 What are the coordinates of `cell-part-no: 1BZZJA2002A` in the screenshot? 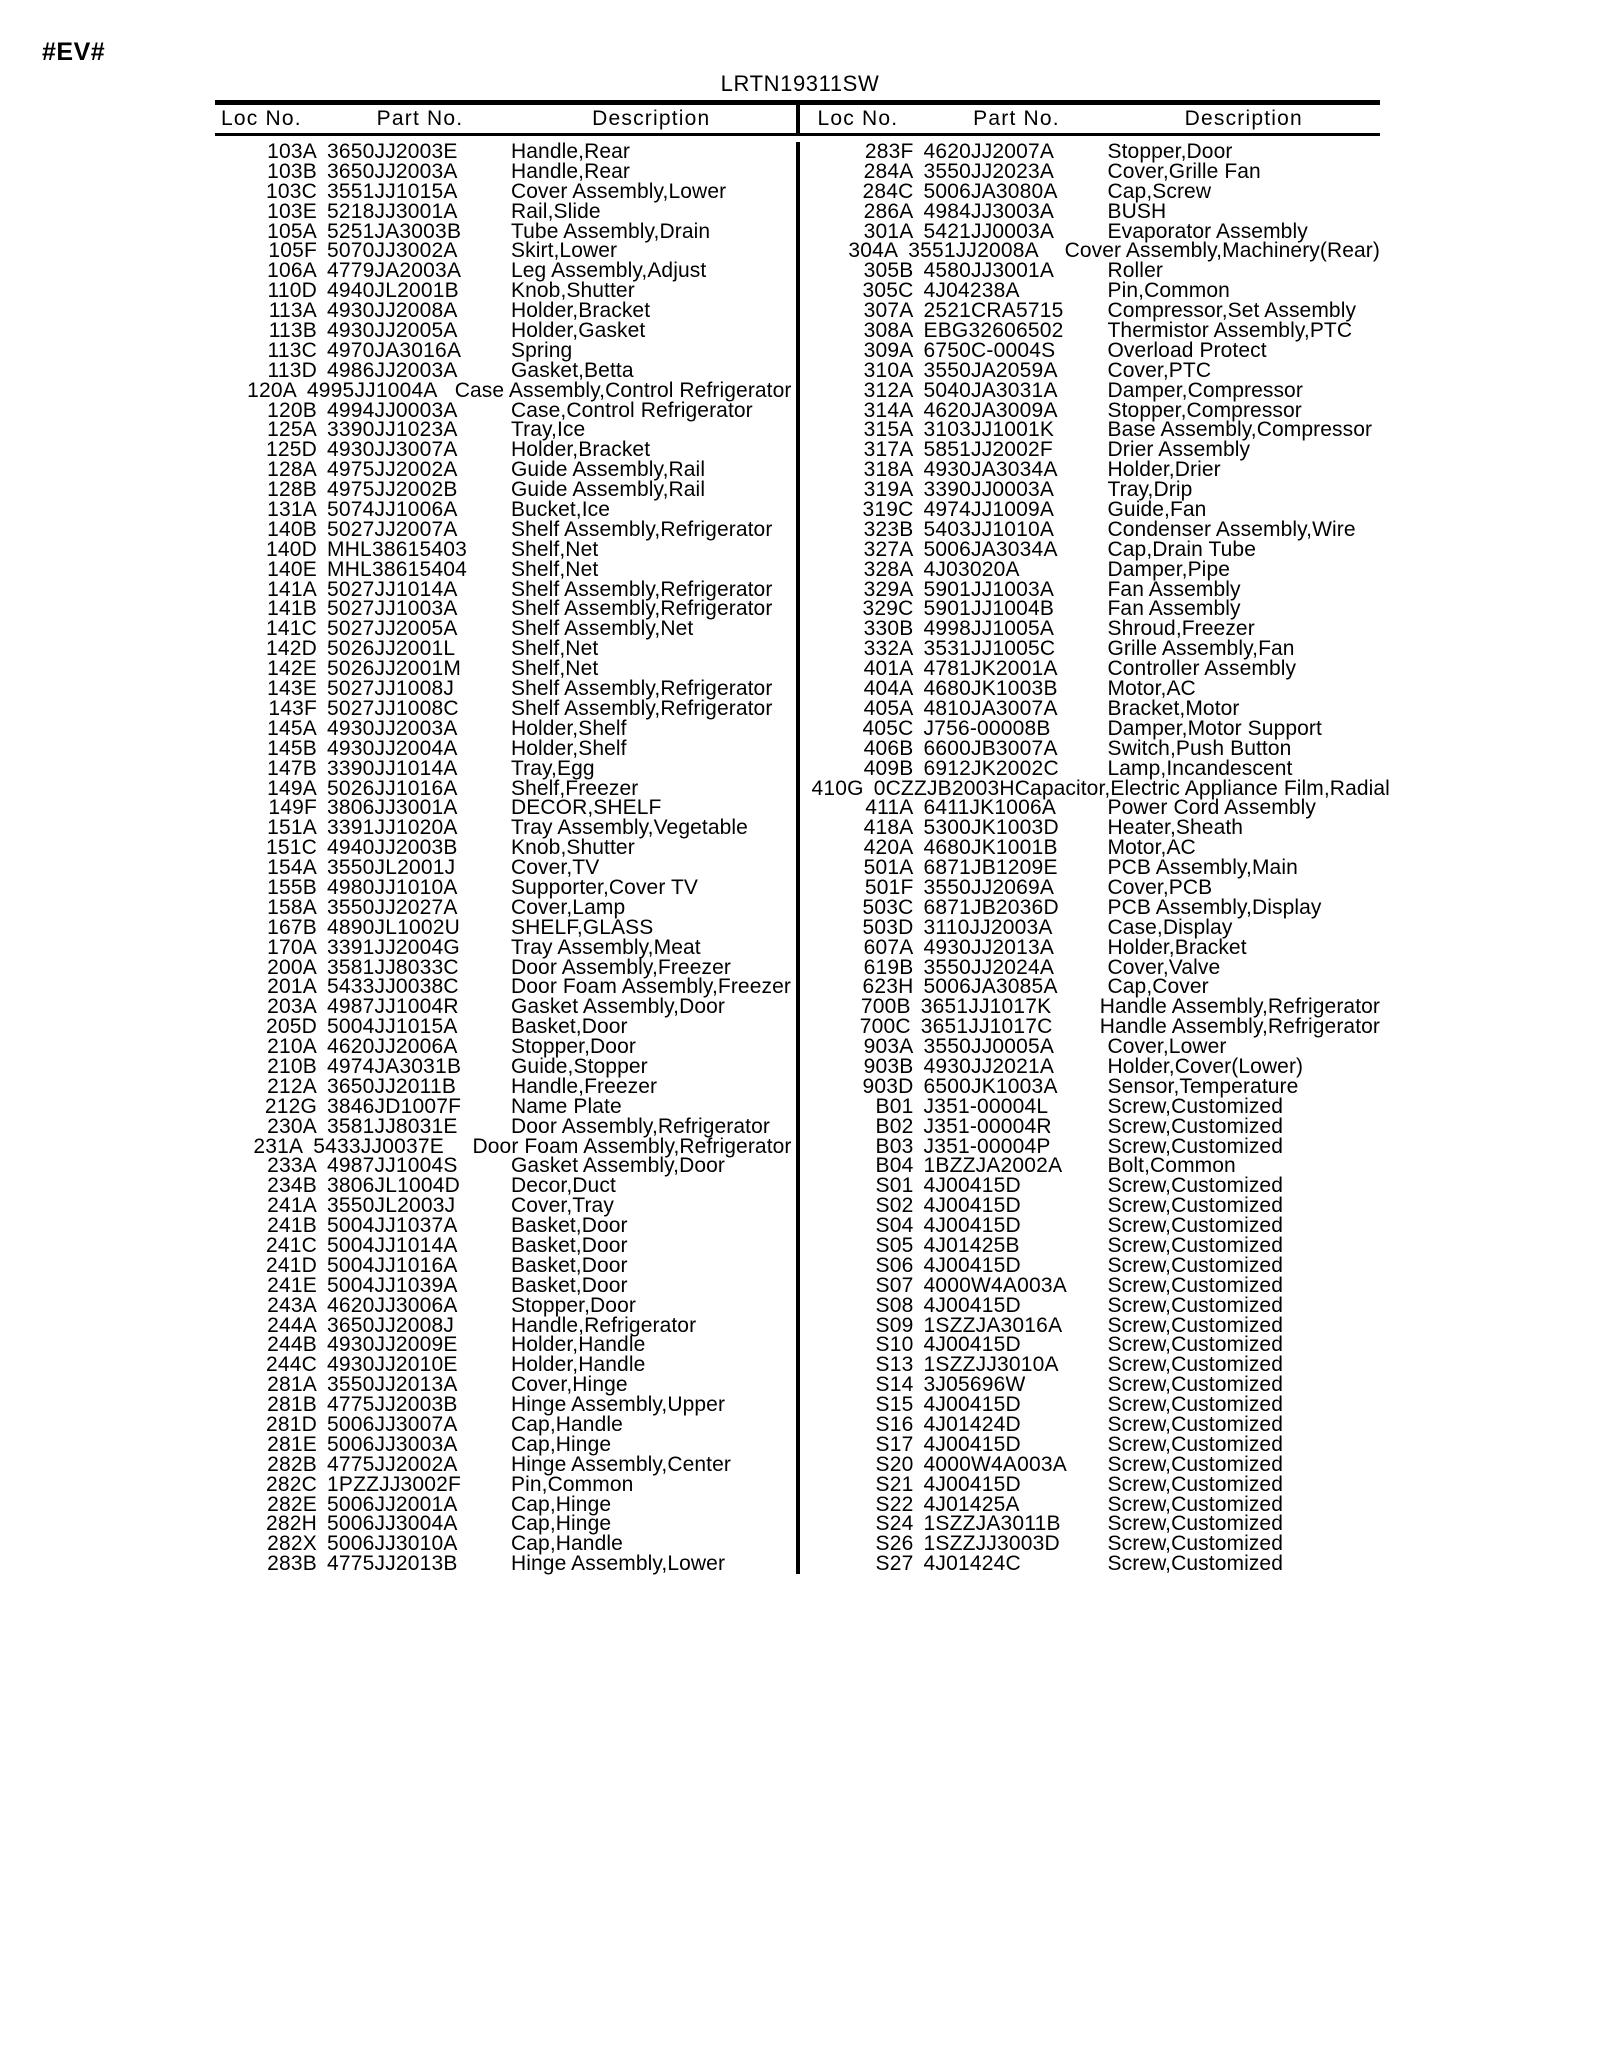 It's located at (993, 1166).